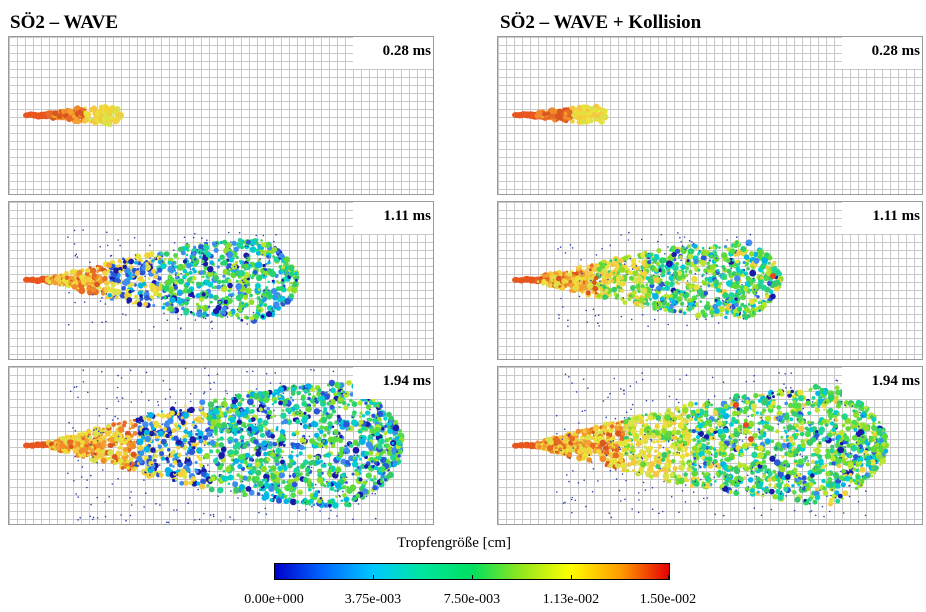  I want to click on spray-panel-collision-t2: 1.11 ms, so click(710, 280).